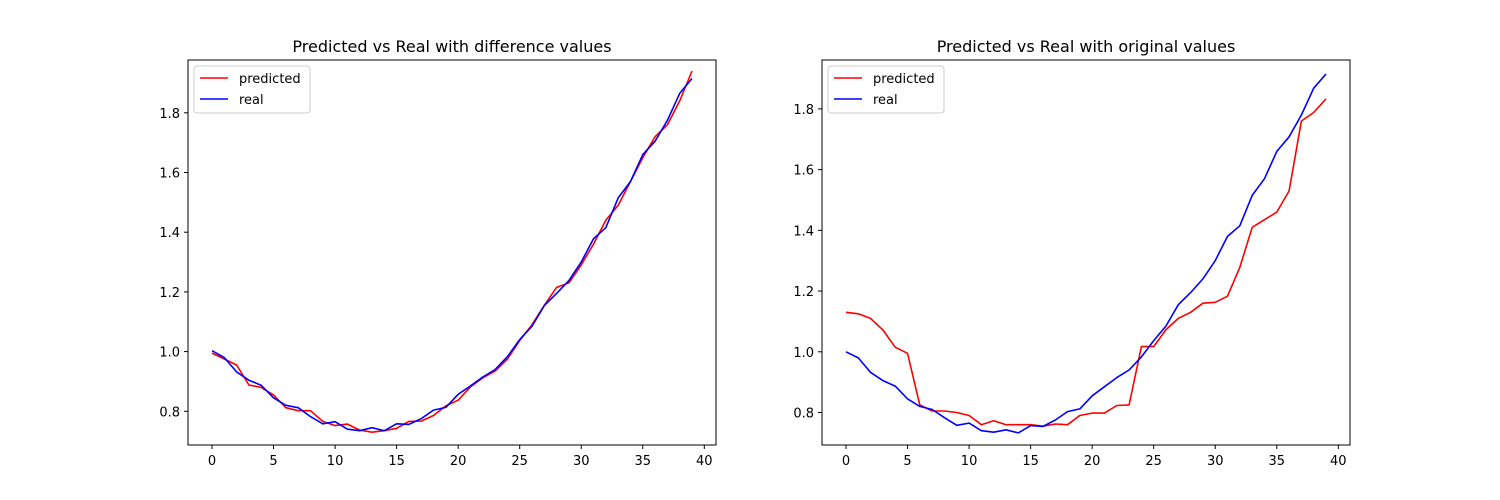 This screenshot has width=1500, height=500. What do you see at coordinates (169, 353) in the screenshot?
I see `left-y-tick-label: 1.0` at bounding box center [169, 353].